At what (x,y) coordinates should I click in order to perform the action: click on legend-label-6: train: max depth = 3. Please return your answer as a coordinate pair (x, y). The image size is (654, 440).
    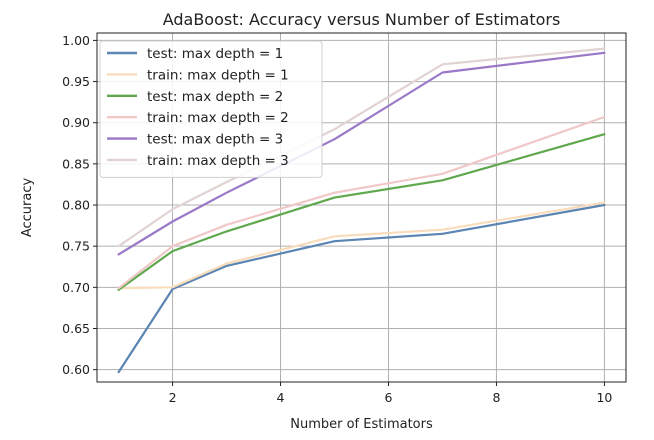
    Looking at the image, I should click on (218, 161).